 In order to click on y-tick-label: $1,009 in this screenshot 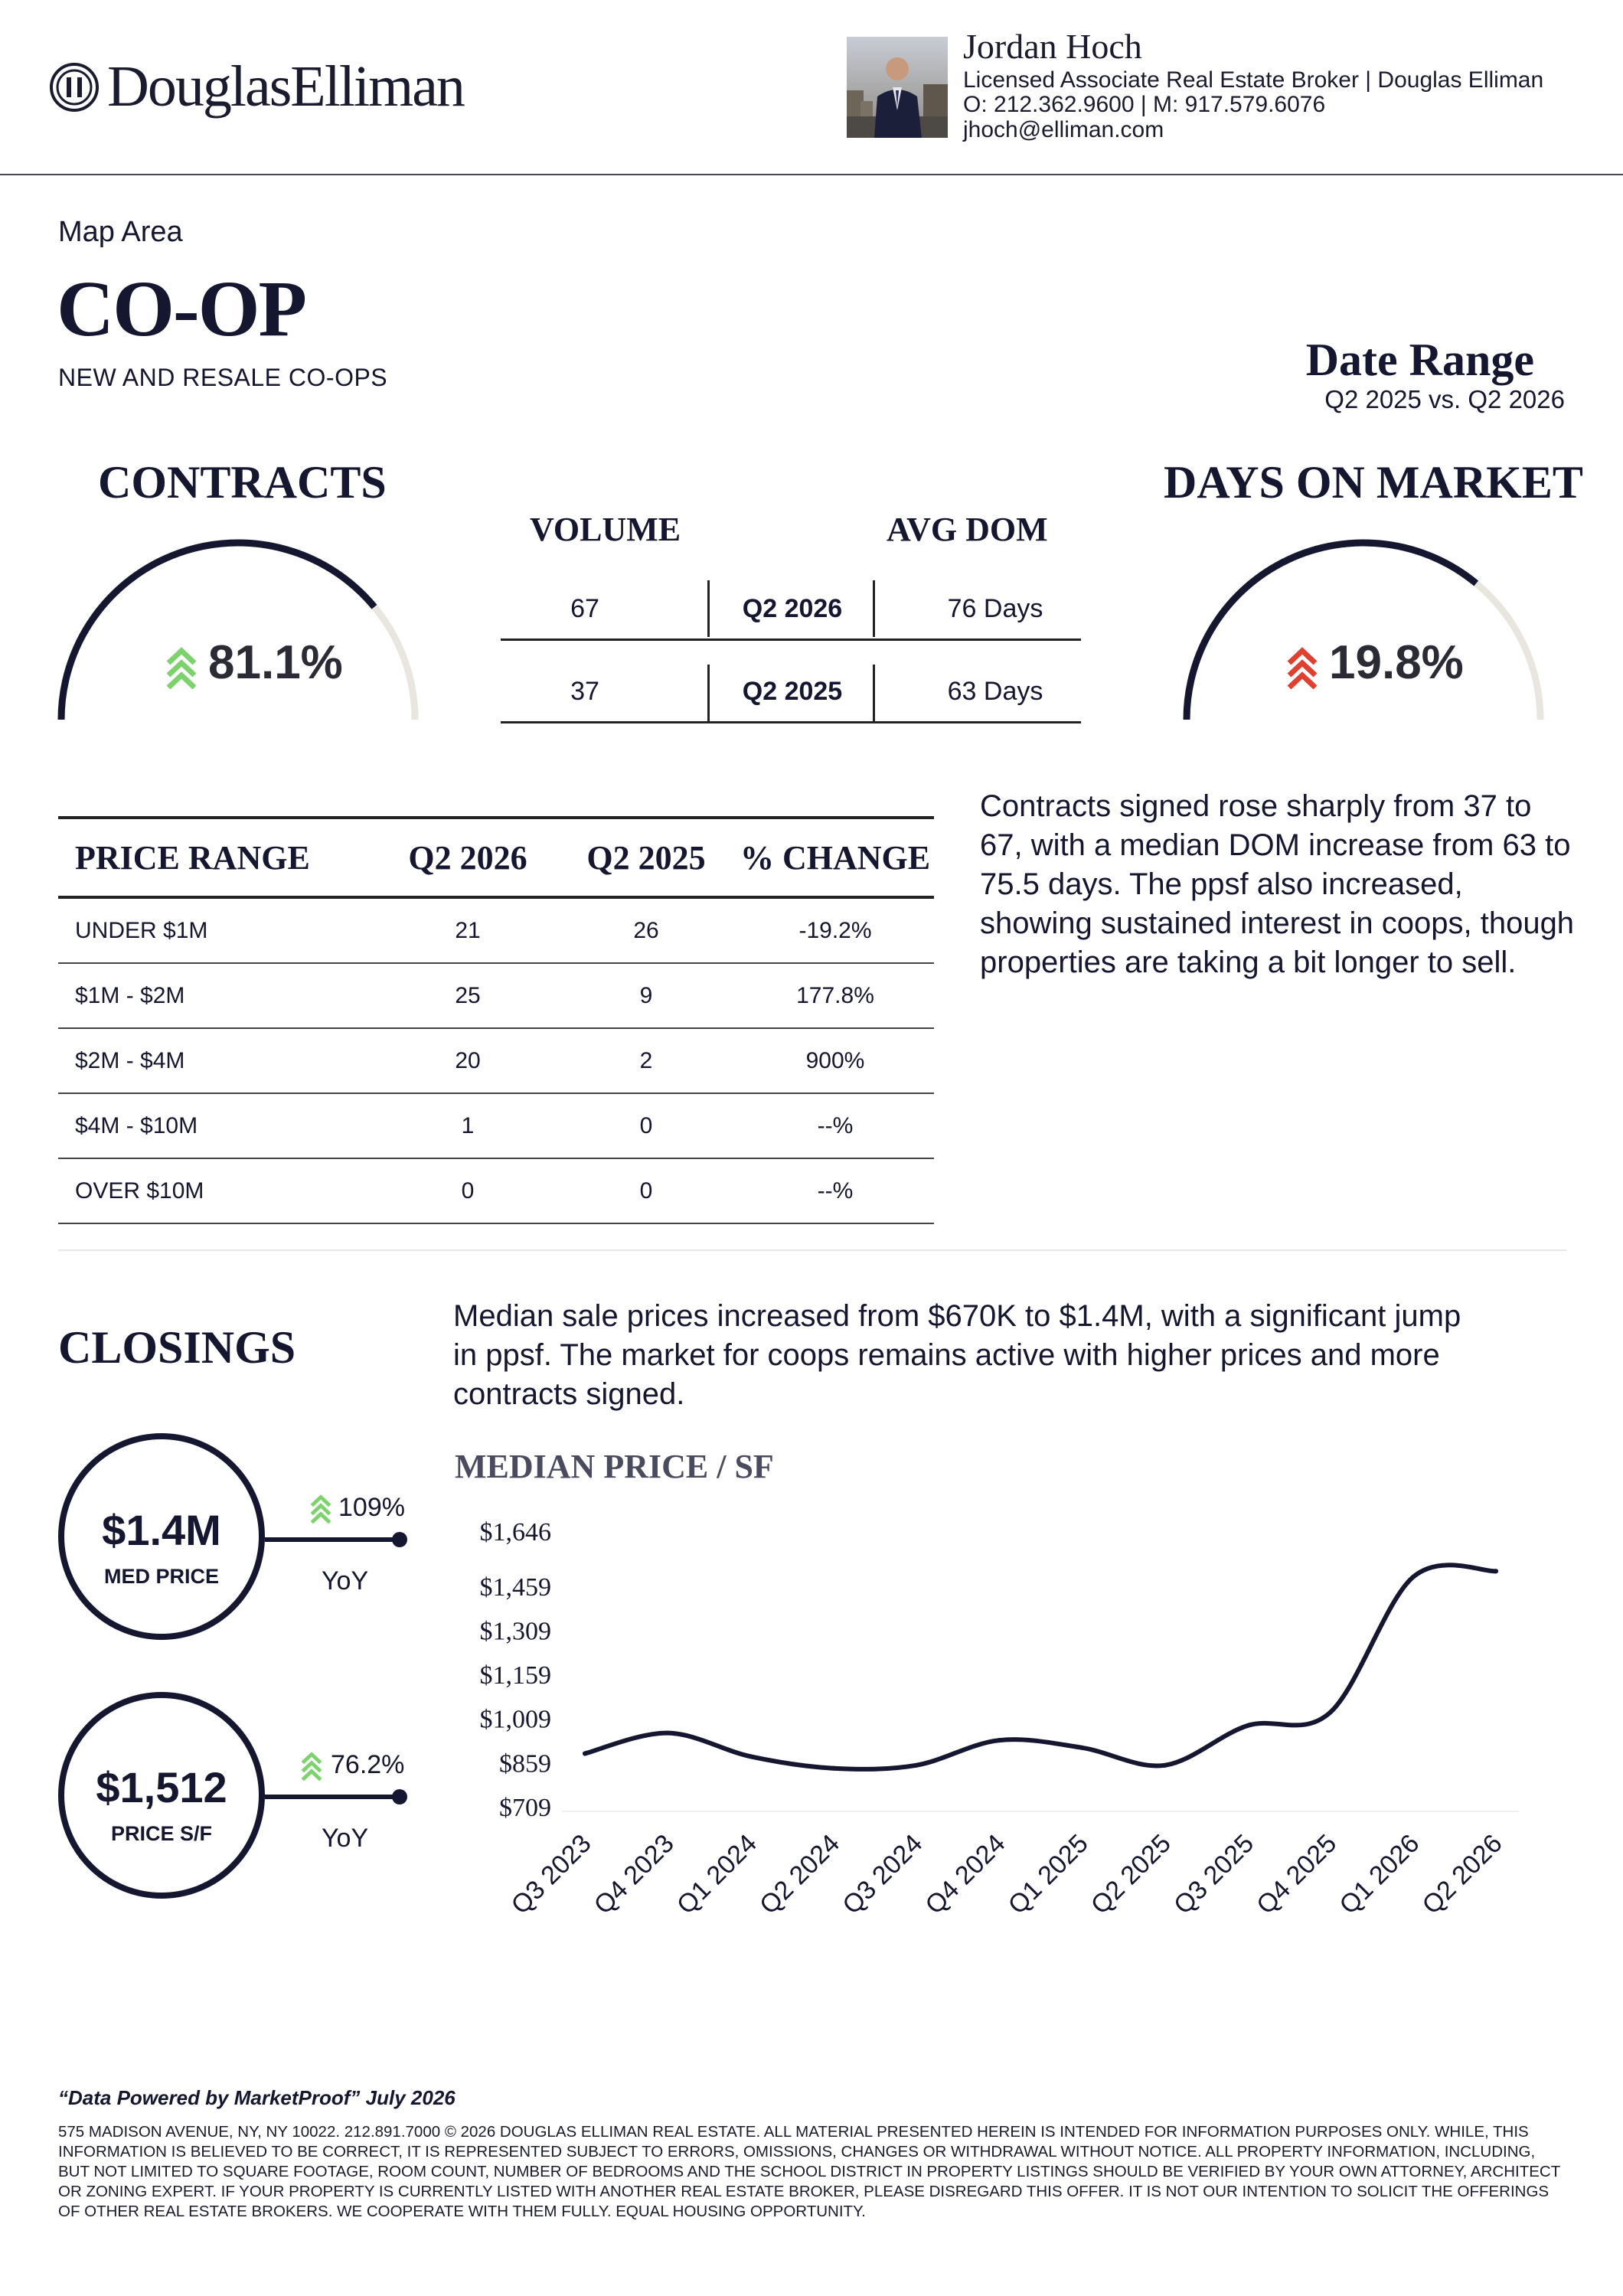, I will do `click(516, 1720)`.